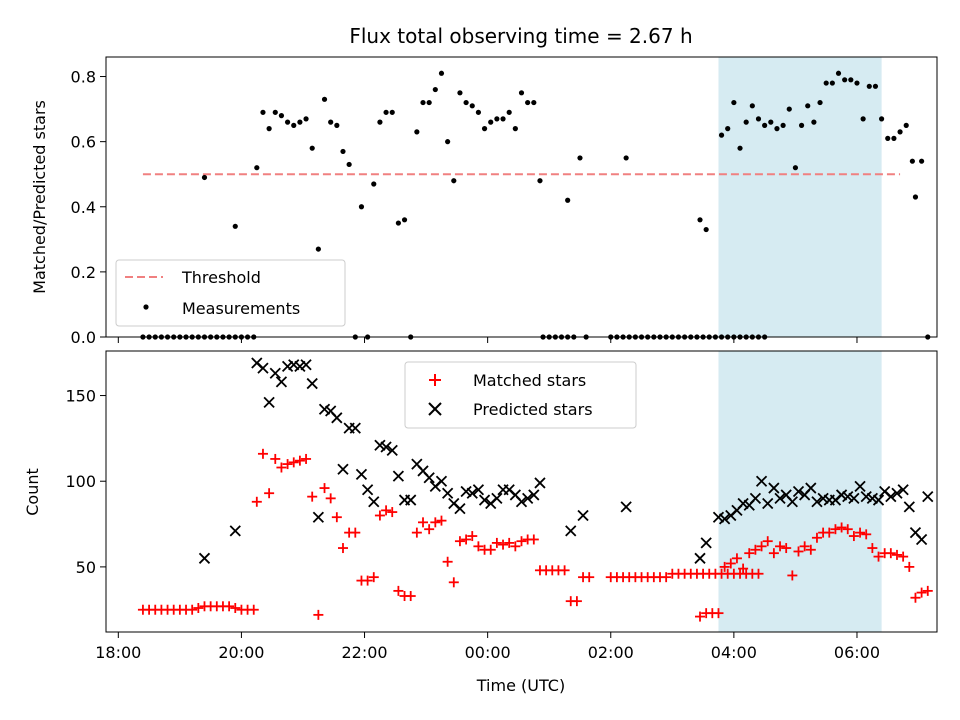 Image resolution: width=960 pixels, height=720 pixels. What do you see at coordinates (435, 409) in the screenshot?
I see `legend-predicted-swatch` at bounding box center [435, 409].